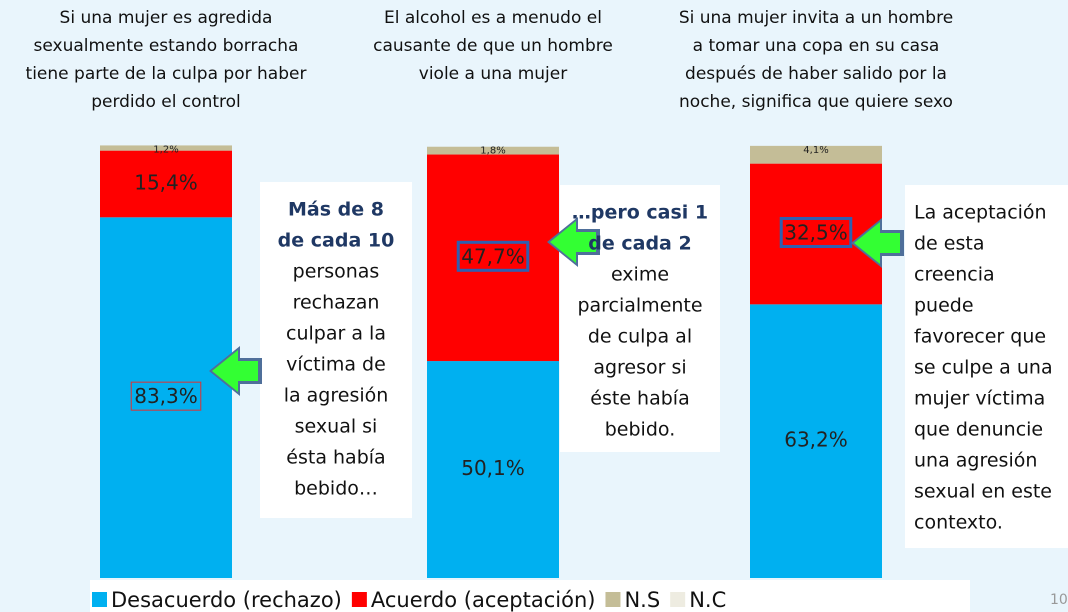  I want to click on value-label: 50,1%, so click(493, 468).